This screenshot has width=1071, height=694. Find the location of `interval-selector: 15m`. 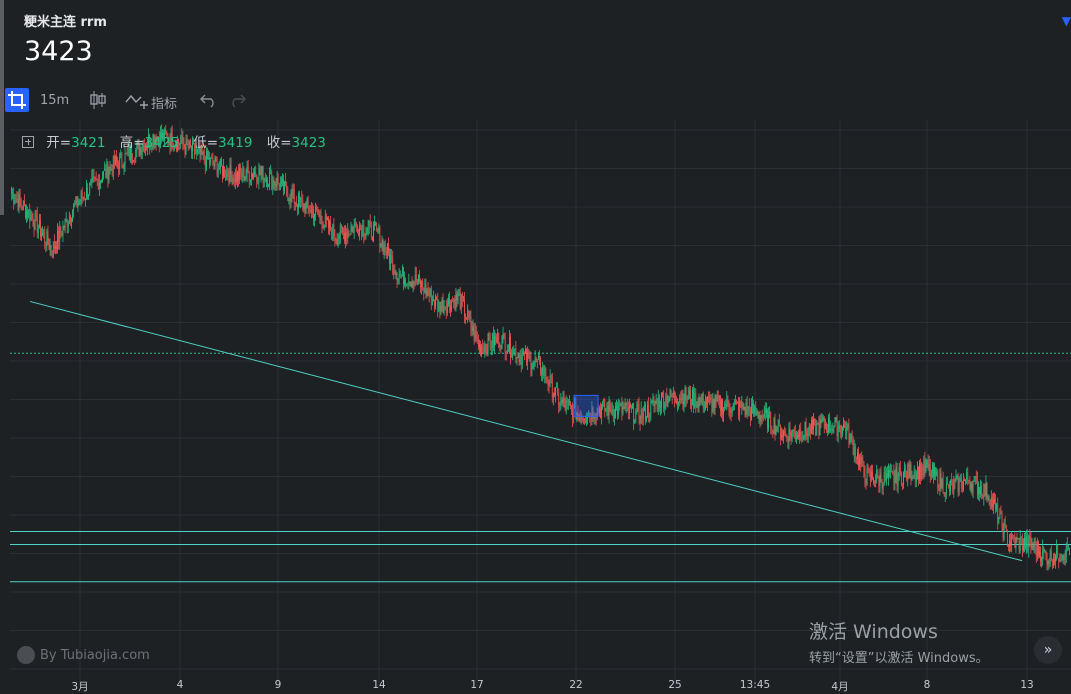

interval-selector: 15m is located at coordinates (55, 100).